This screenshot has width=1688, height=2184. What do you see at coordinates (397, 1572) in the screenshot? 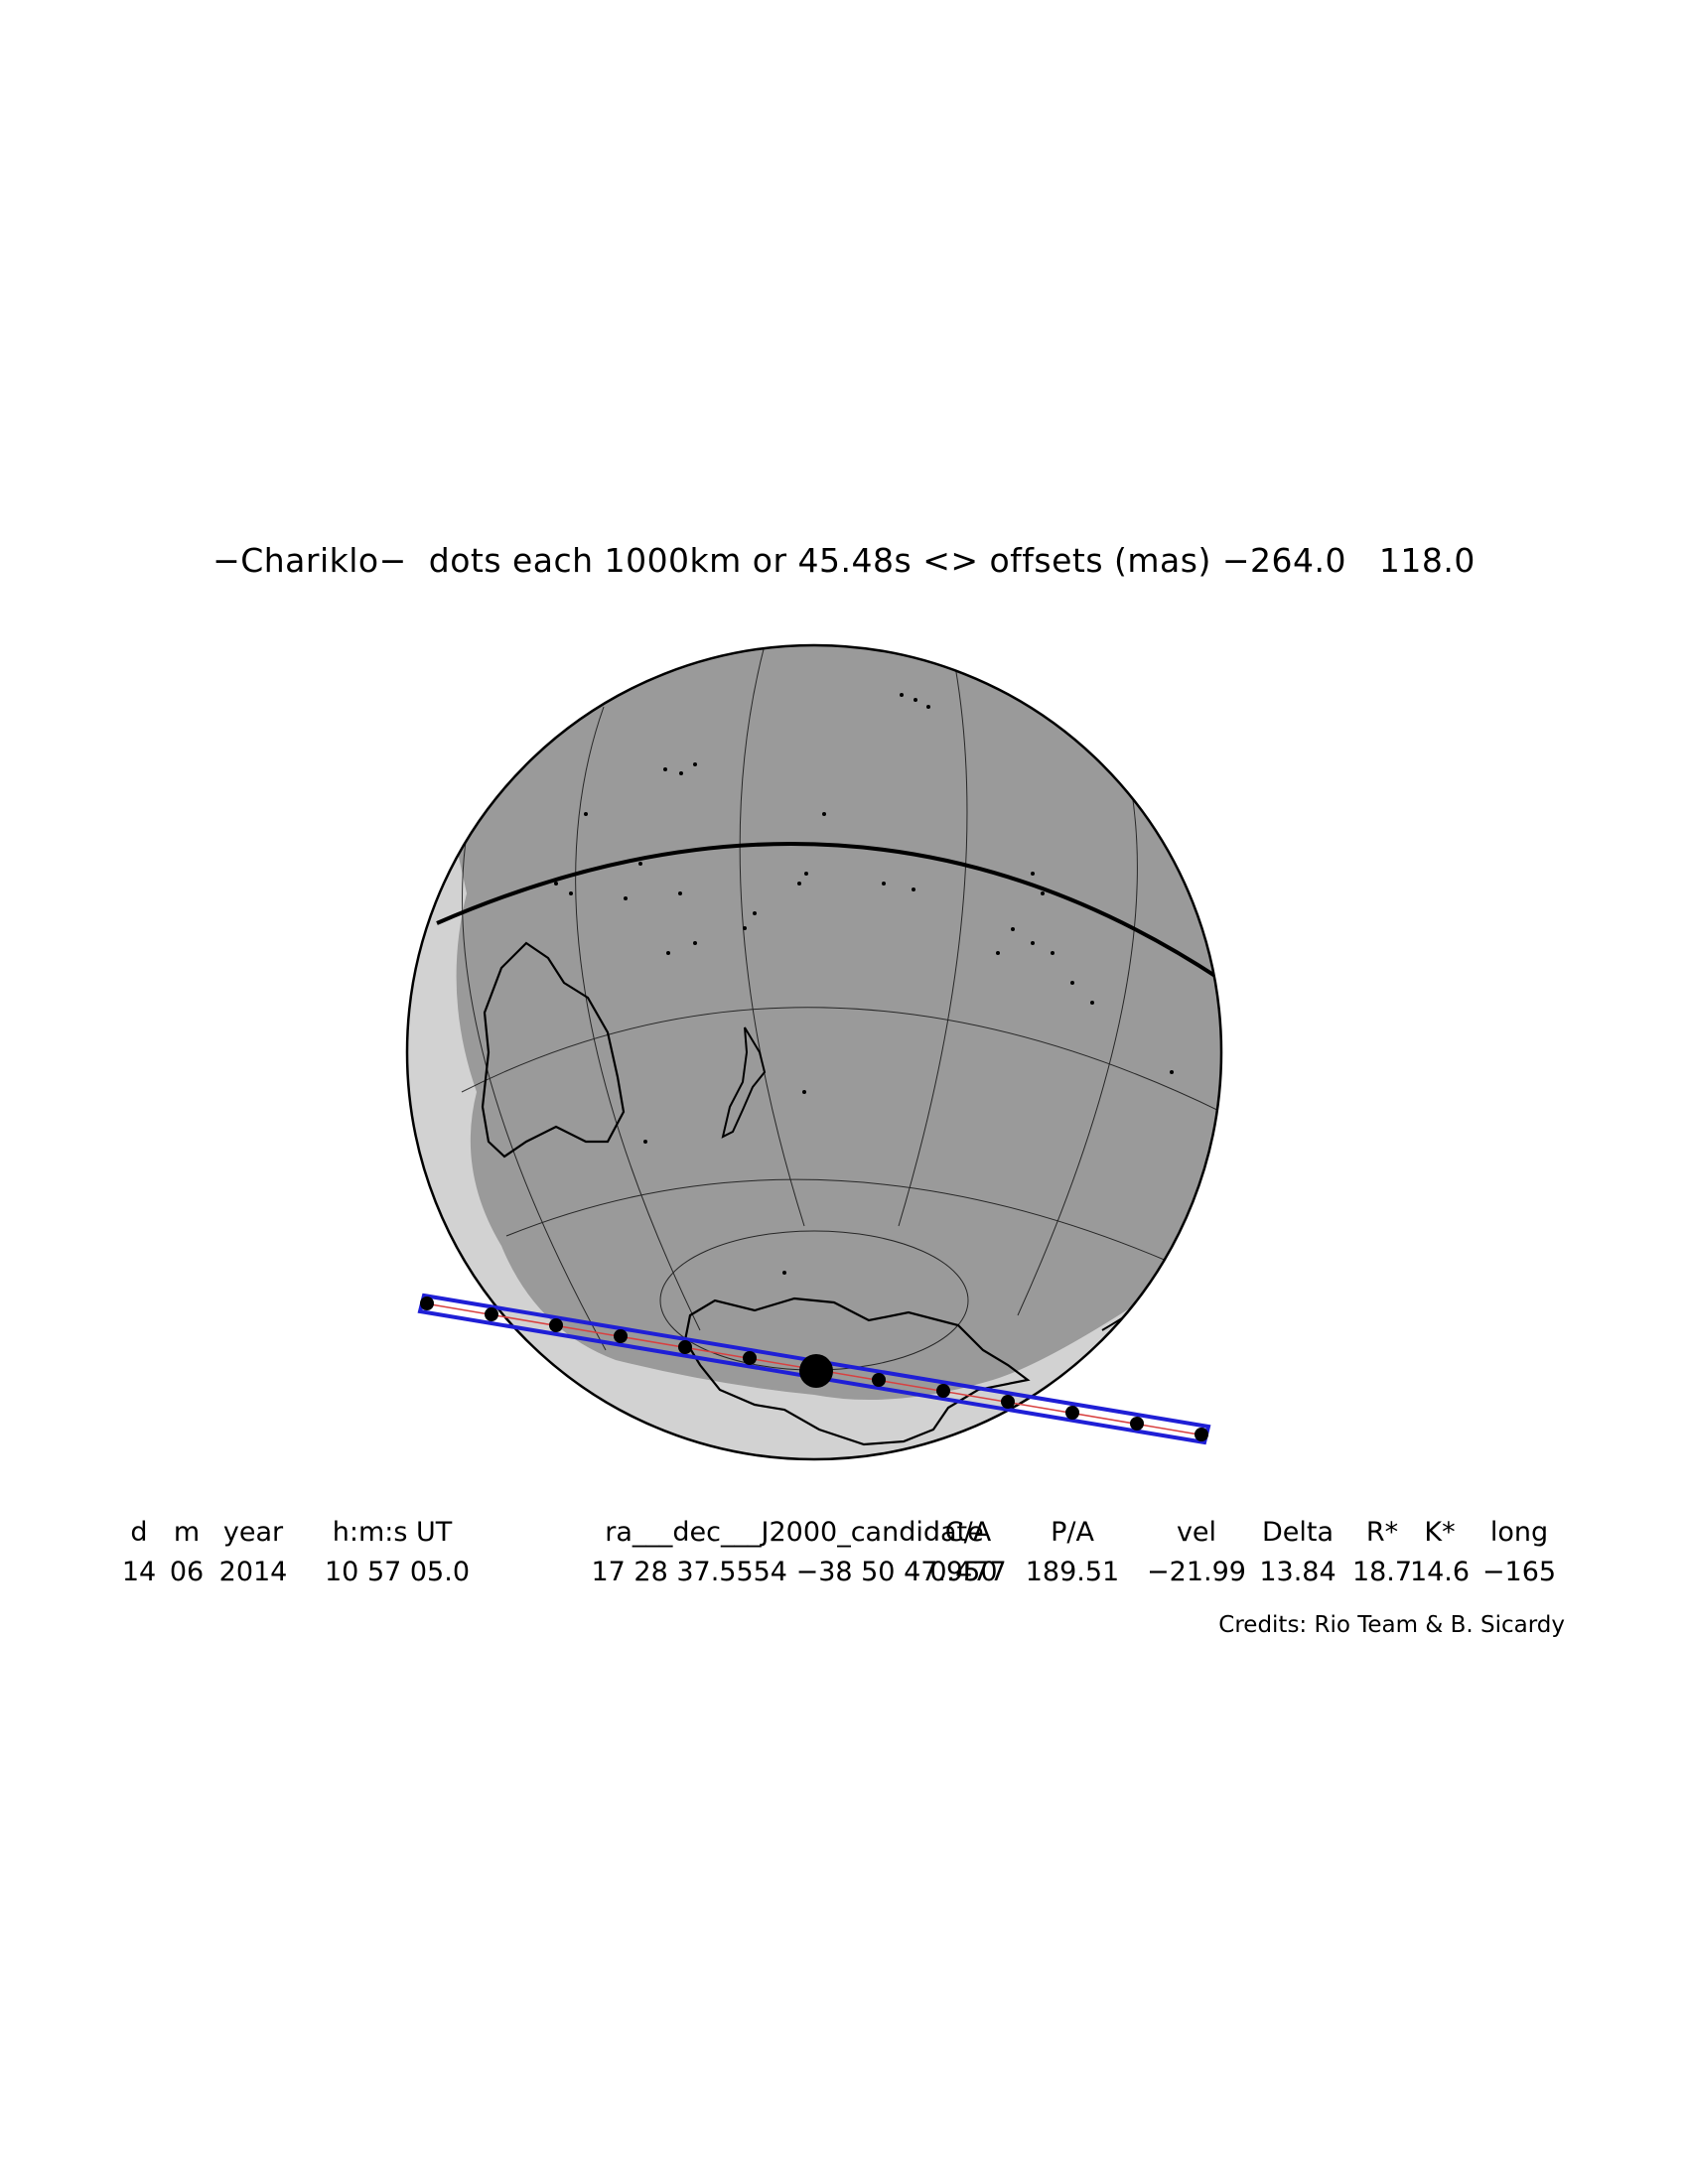
I see `table-value-3: 10 57 05.0` at bounding box center [397, 1572].